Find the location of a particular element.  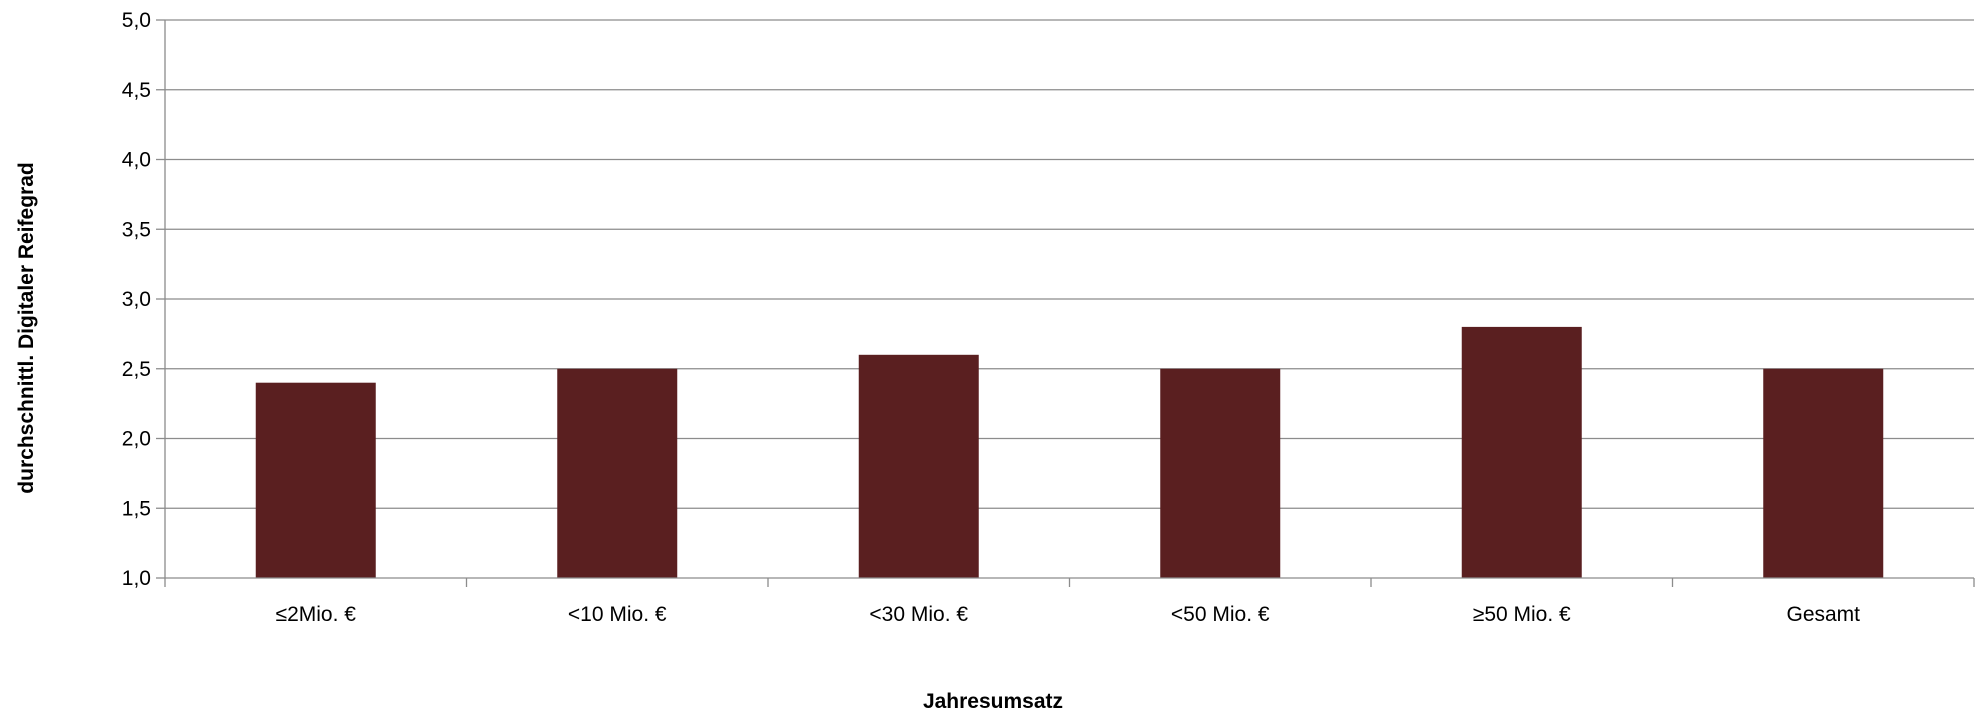

y-tick-label: 3,5 is located at coordinates (136, 229).